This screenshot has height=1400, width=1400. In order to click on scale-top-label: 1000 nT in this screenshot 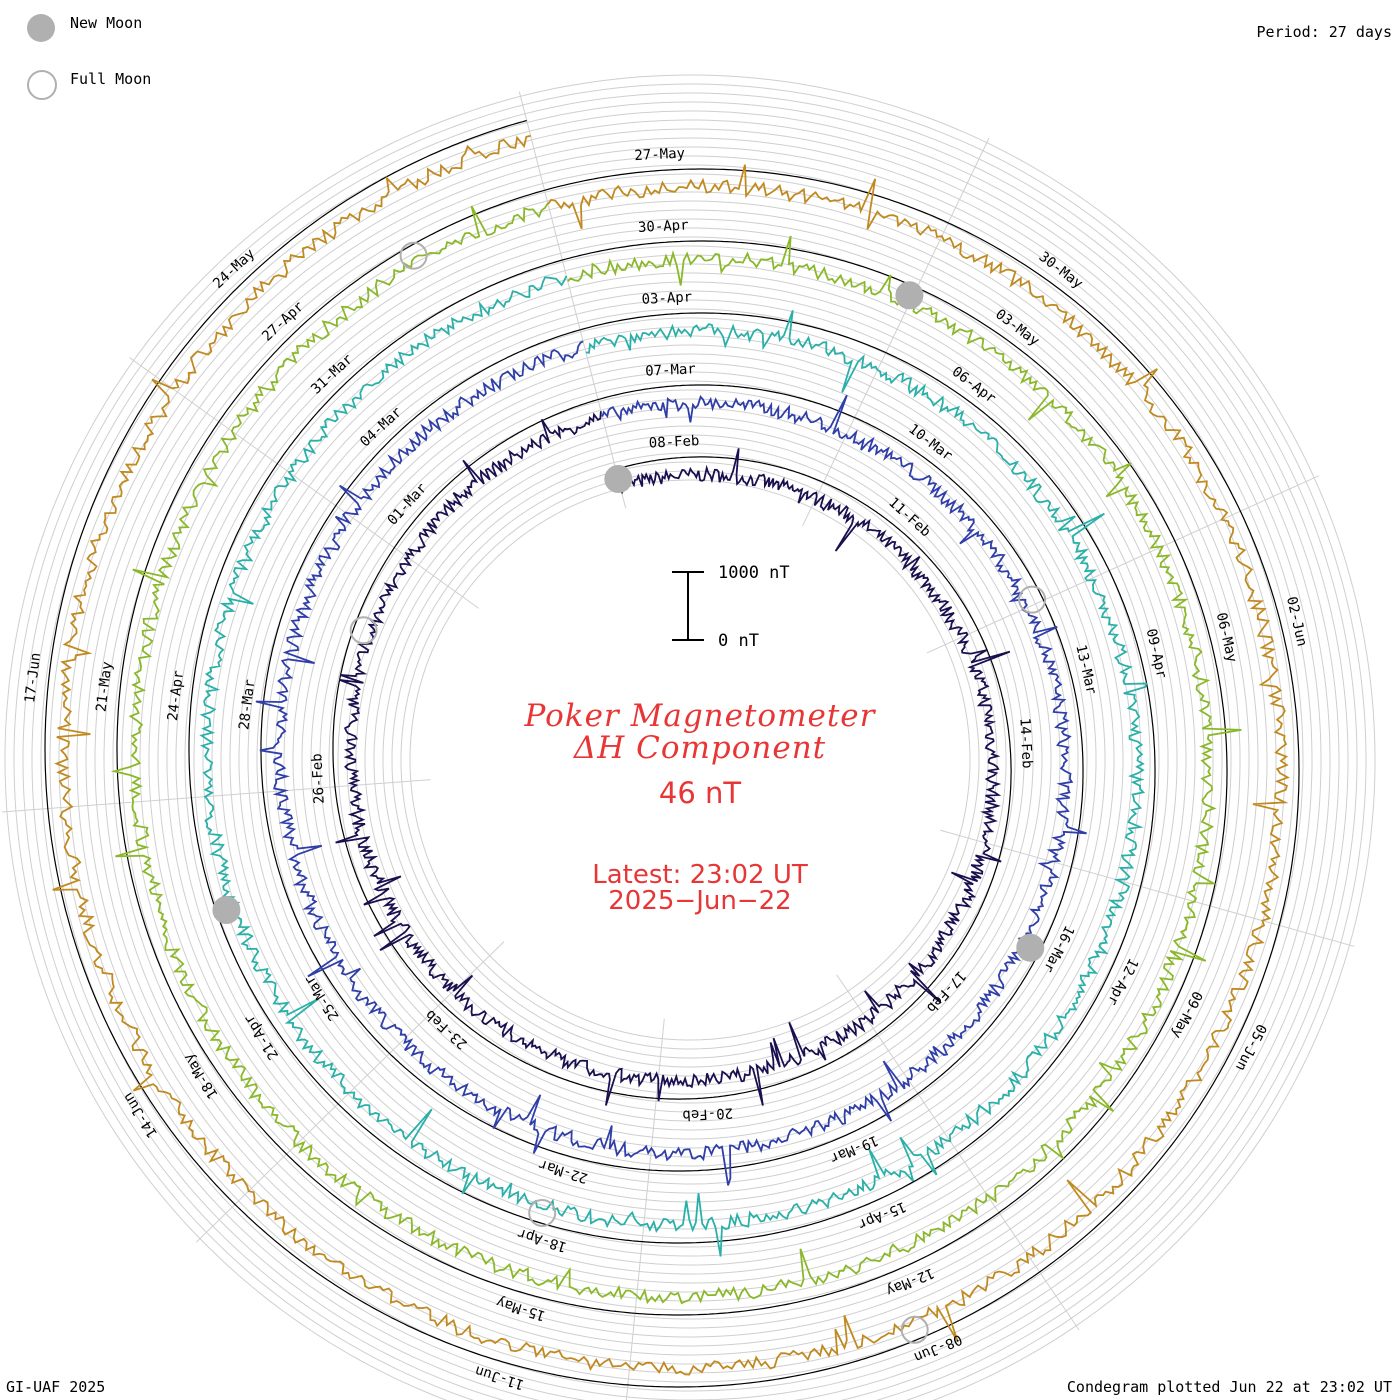, I will do `click(754, 573)`.